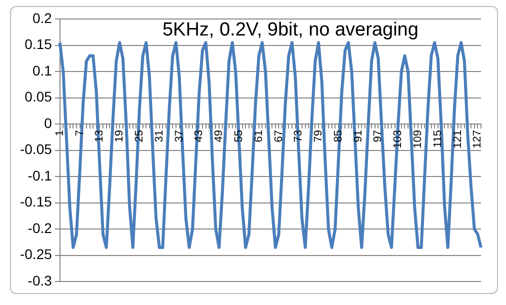 The image size is (506, 305). I want to click on y-tick-label: 0.05, so click(38, 96).